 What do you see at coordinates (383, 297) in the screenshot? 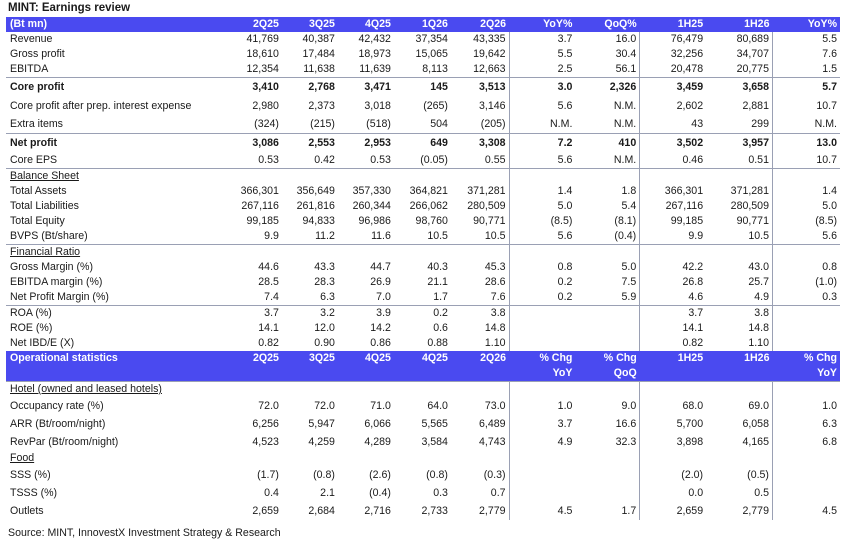
I see `table-cell: 7.0` at bounding box center [383, 297].